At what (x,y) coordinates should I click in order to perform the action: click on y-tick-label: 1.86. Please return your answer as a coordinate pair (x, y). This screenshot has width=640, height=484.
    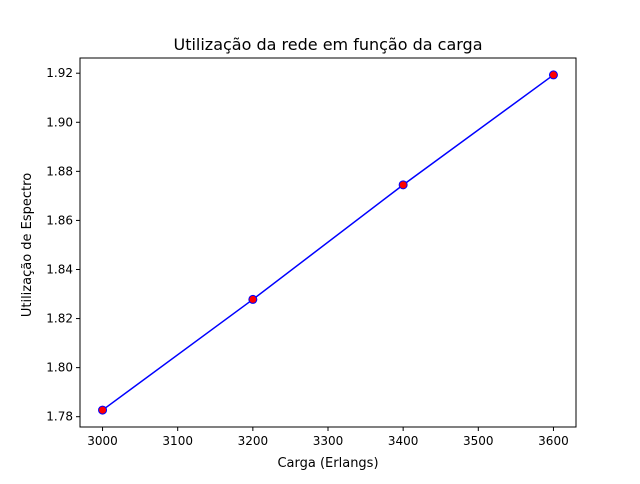
    Looking at the image, I should click on (59, 220).